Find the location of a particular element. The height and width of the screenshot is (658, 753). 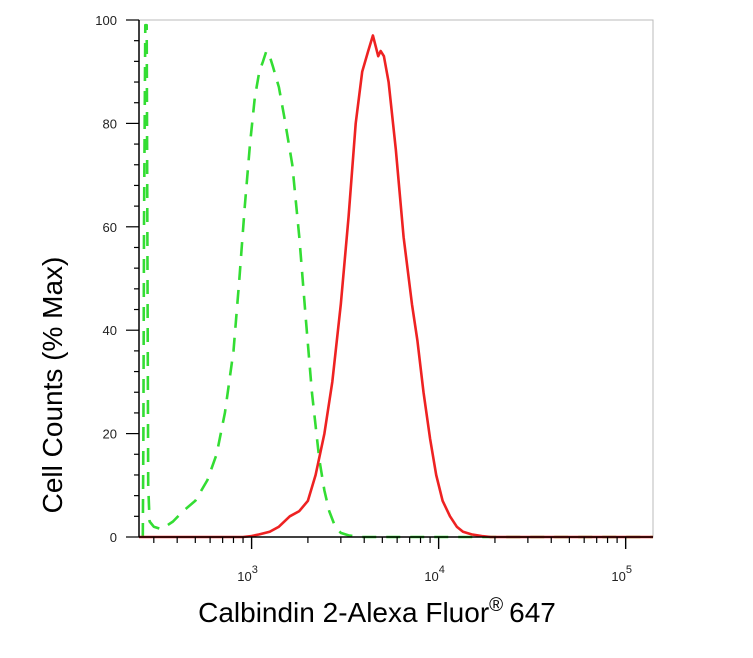

y-tick-labels-layer: 0 20 40 60 80 100 is located at coordinates (106, 279).